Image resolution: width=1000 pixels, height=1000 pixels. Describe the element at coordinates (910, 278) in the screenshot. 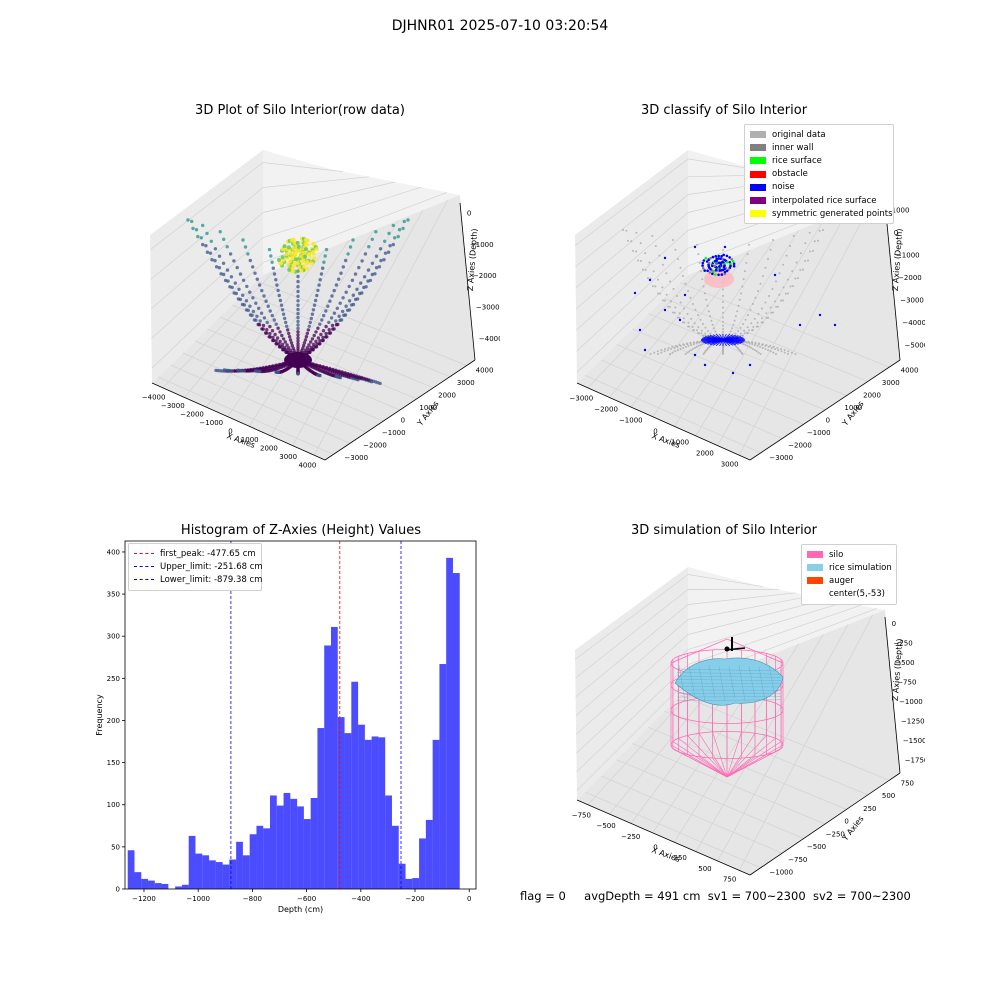

I see `z-tick-label: −2000` at that location.